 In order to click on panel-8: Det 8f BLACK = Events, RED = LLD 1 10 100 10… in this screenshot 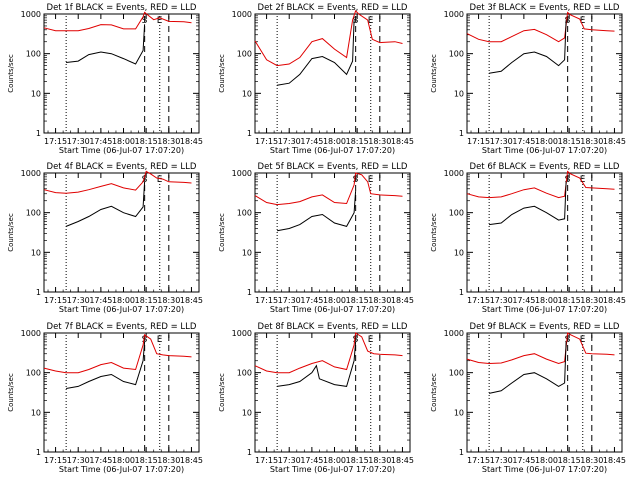, I will do `click(316, 398)`.